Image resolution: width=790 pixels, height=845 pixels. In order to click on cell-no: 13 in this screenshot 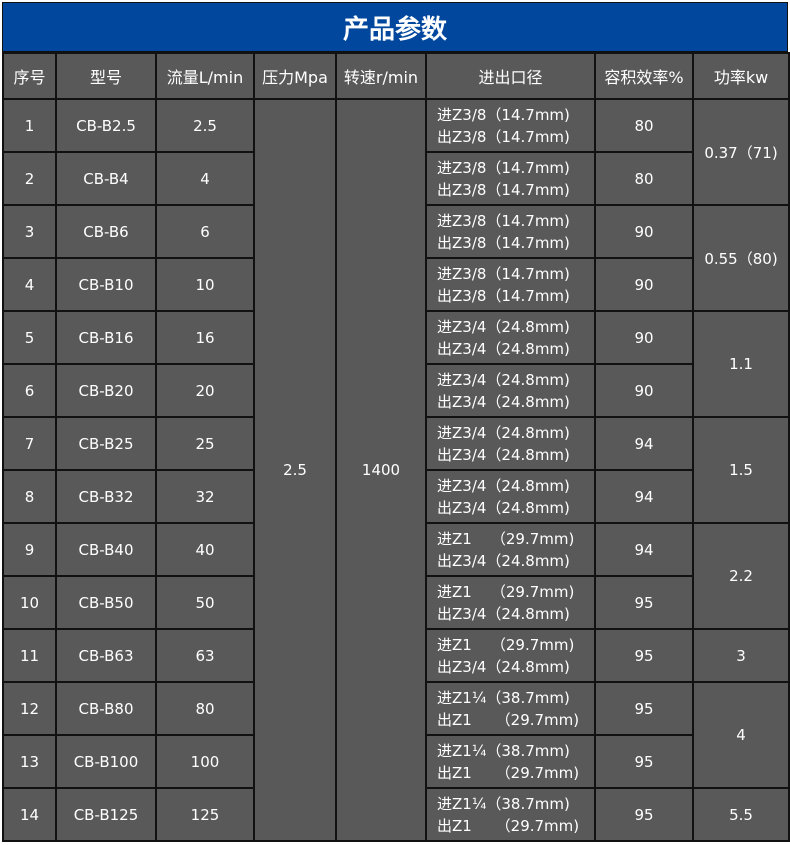, I will do `click(29, 761)`.